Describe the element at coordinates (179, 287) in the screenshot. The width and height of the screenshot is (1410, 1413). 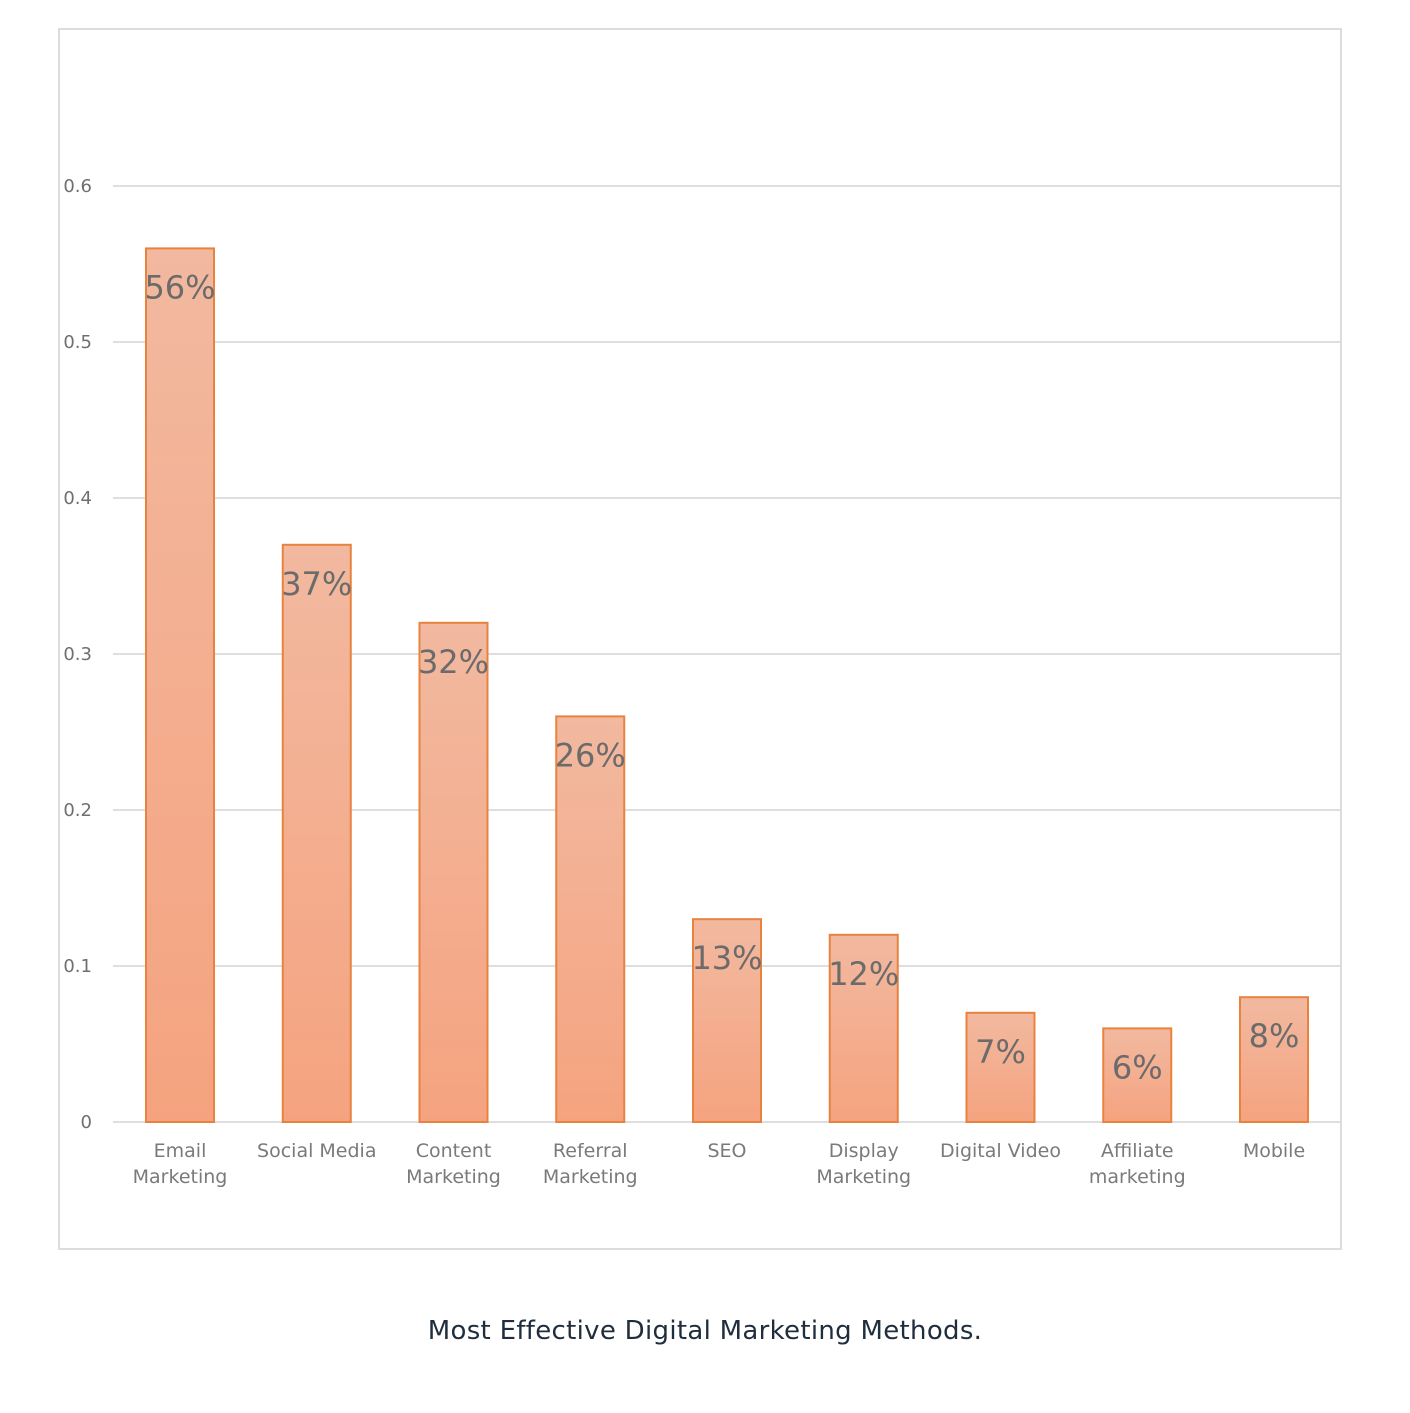
I see `data-label: 56%` at that location.